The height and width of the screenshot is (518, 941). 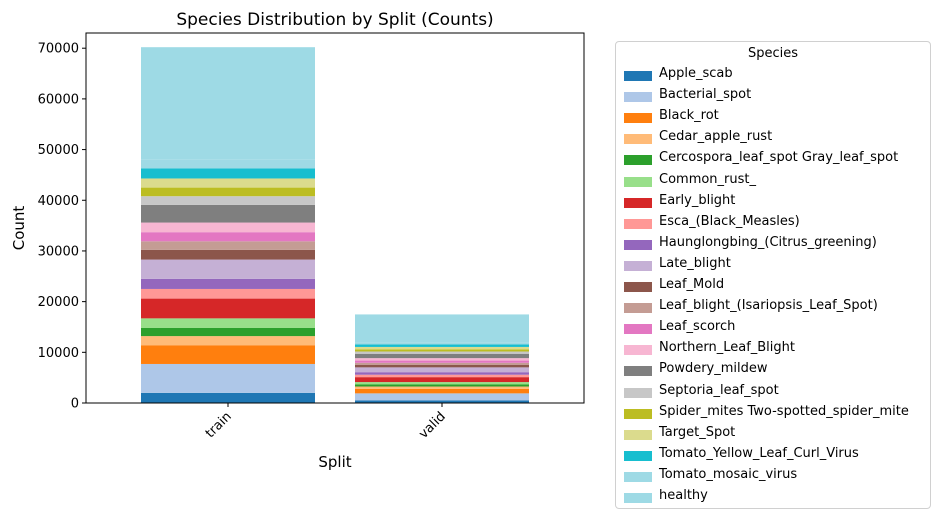 I want to click on x-tick-label-train: train, so click(x=219, y=425).